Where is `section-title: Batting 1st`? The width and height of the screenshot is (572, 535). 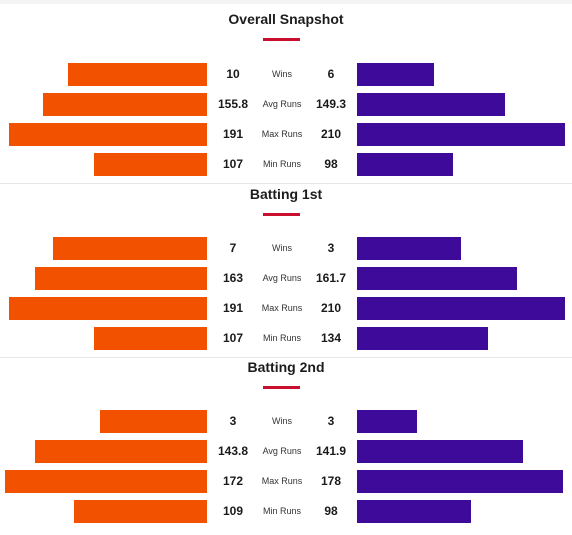
section-title: Batting 1st is located at coordinates (286, 194).